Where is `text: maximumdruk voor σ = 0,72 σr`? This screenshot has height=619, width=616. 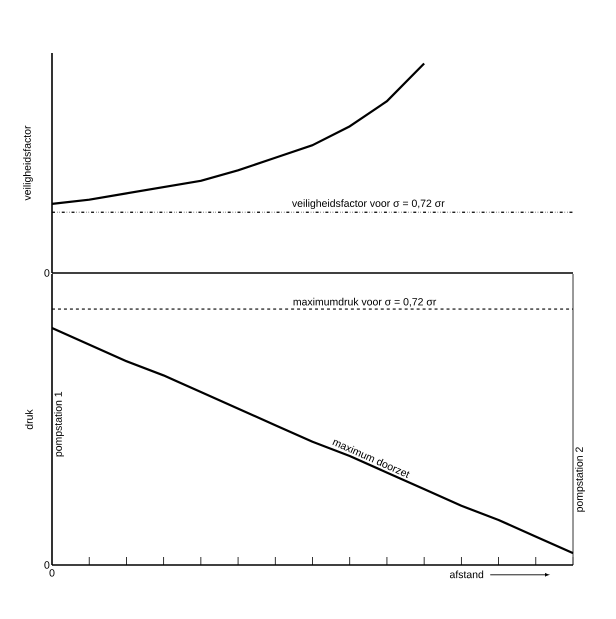 text: maximumdruk voor σ = 0,72 σr is located at coordinates (365, 302).